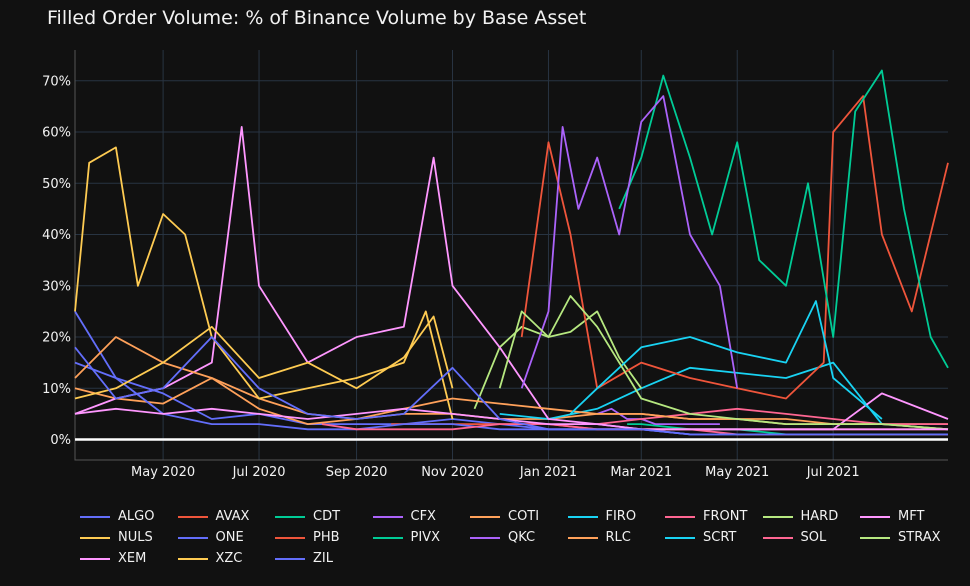 This screenshot has height=586, width=970. Describe the element at coordinates (259, 472) in the screenshot. I see `x-tick-label: Jul 2020` at that location.